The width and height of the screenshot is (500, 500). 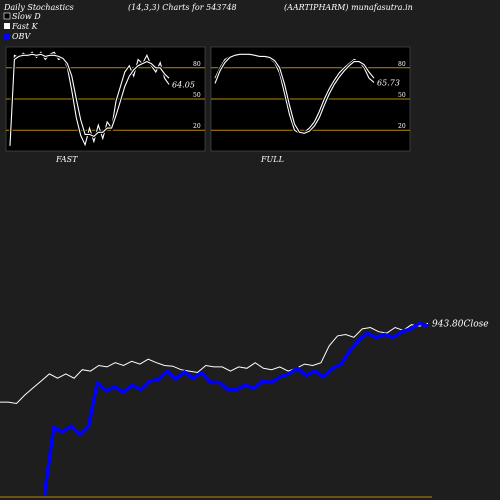 I want to click on full-stochastics-panel: 20 50 80 65.73, so click(x=310, y=99).